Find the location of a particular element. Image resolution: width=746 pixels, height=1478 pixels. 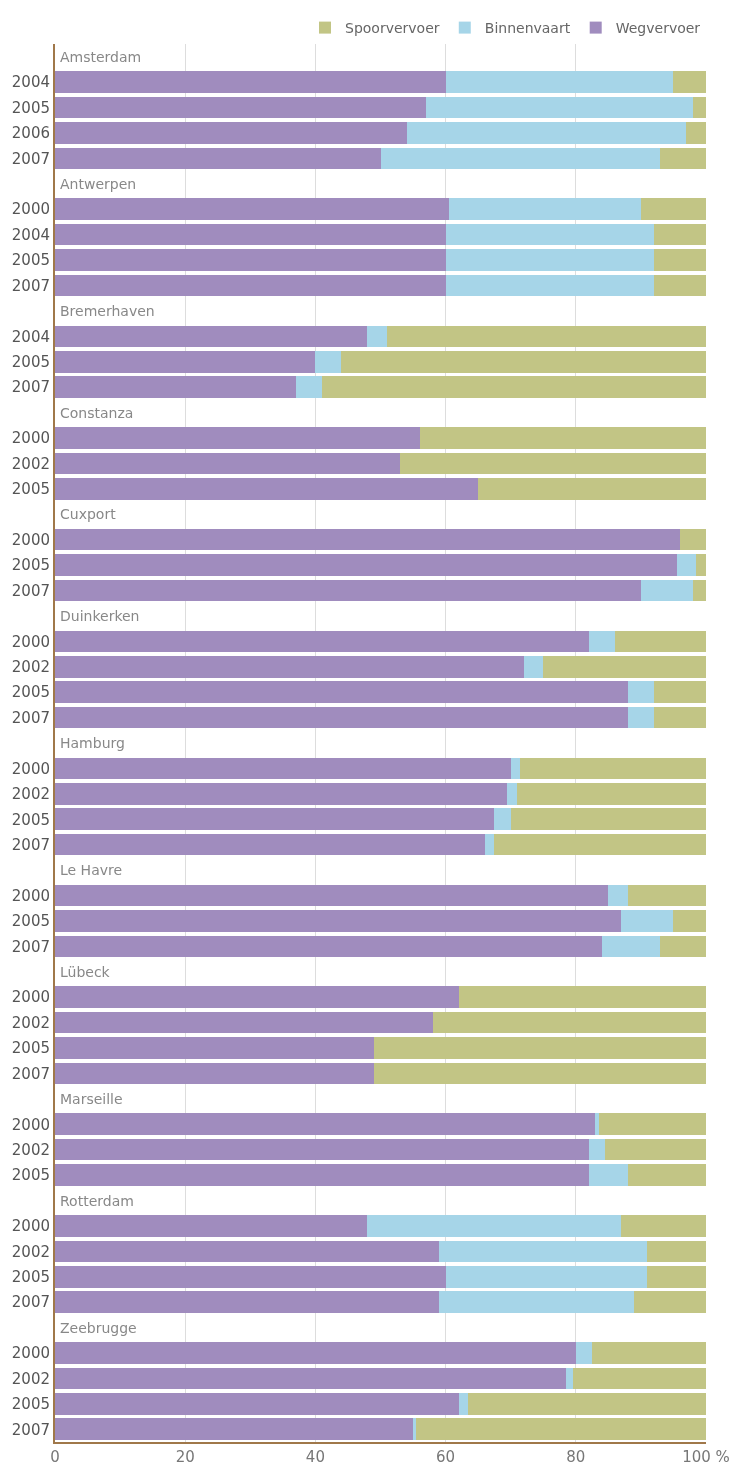

y-tick-label: Amsterdam is located at coordinates (101, 57).